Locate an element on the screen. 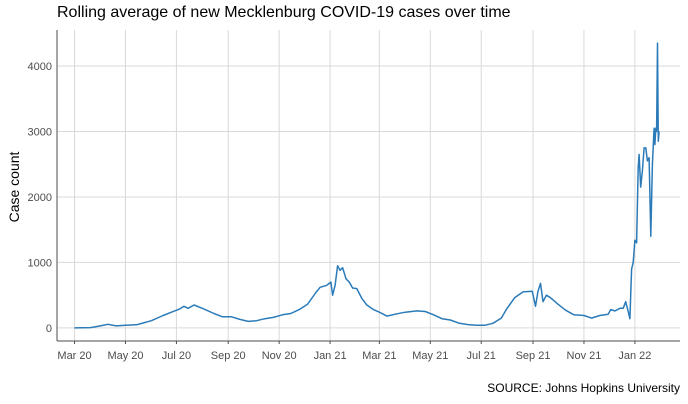 The image size is (688, 404). x-tick-label: Jan 22 is located at coordinates (634, 356).